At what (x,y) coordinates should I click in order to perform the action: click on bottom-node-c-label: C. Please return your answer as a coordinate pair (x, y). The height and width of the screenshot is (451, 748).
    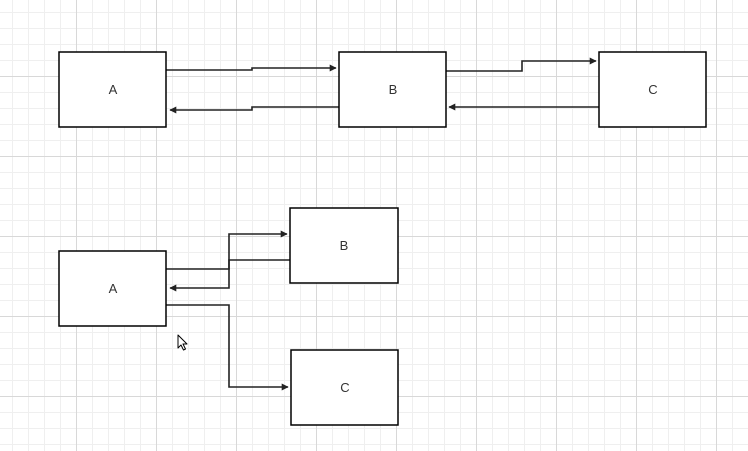
    Looking at the image, I should click on (344, 387).